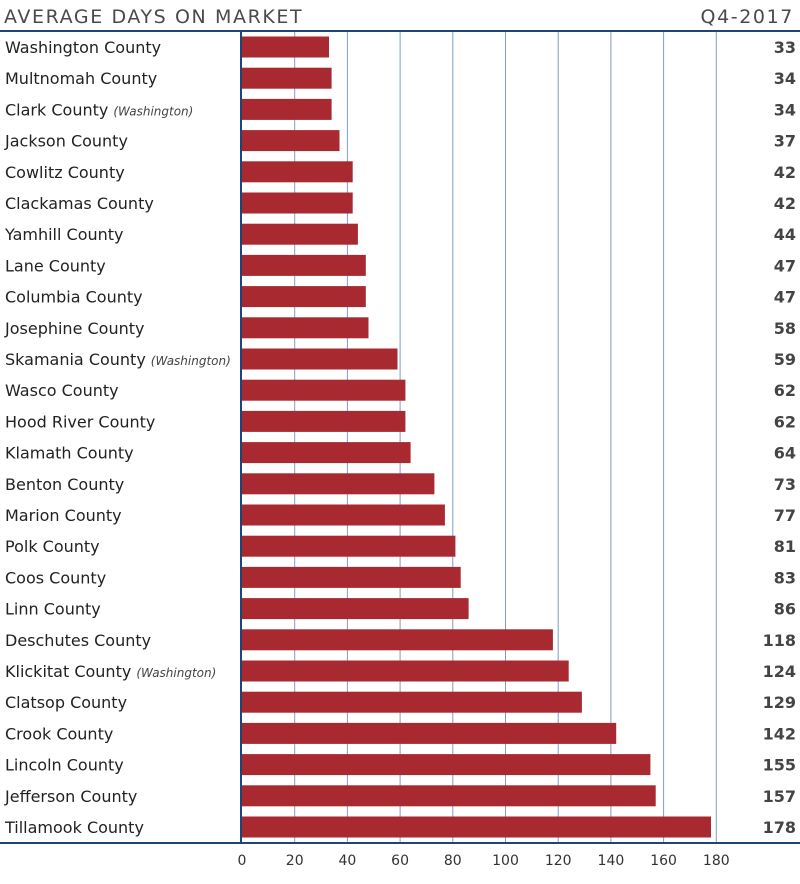 The height and width of the screenshot is (884, 800). Describe the element at coordinates (320, 359) in the screenshot. I see `bar-skamania-county` at that location.